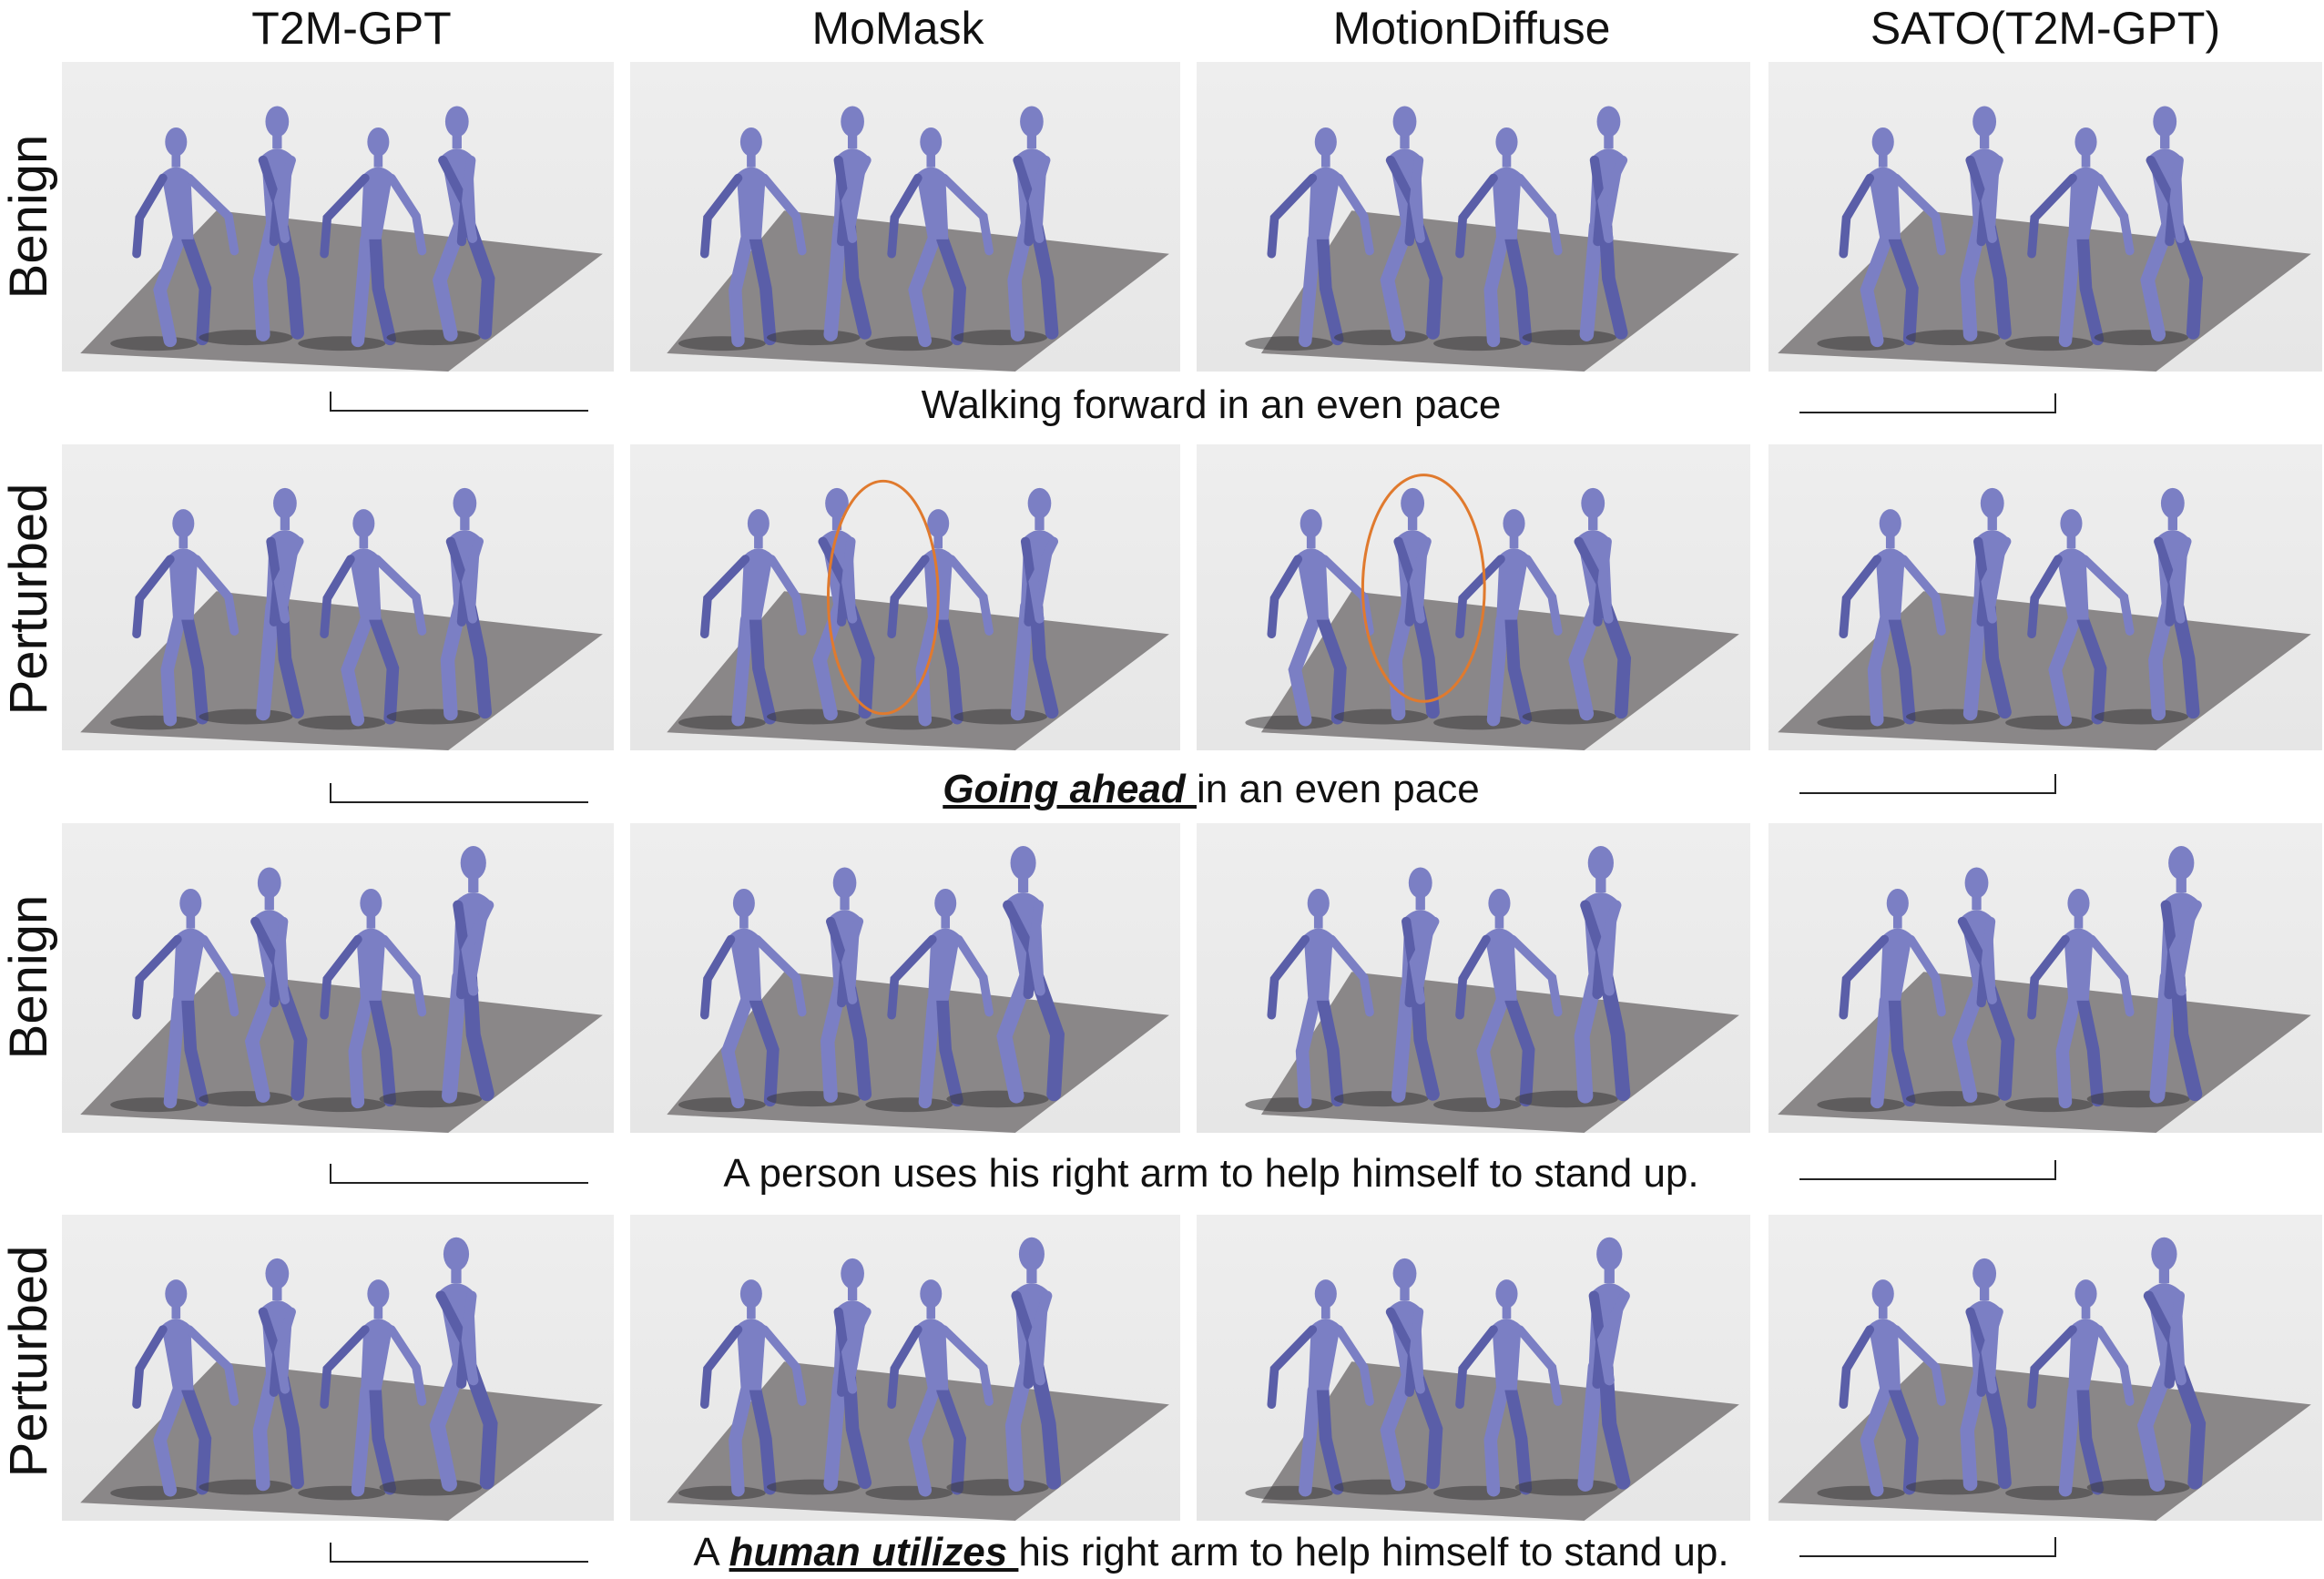  Describe the element at coordinates (341, 1441) in the screenshot. I see `floor-plane` at that location.